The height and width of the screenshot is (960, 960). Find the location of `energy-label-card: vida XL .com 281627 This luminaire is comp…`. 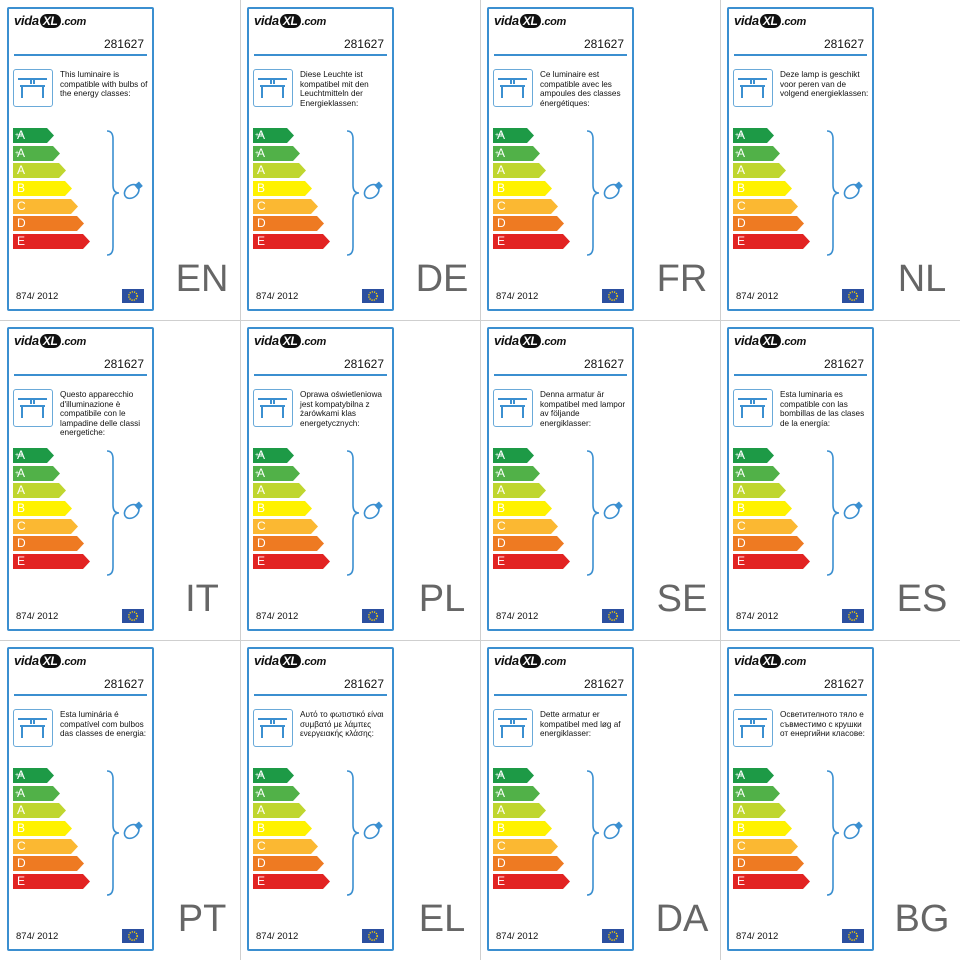

energy-label-card: vida XL .com 281627 This luminaire is comp… is located at coordinates (80, 159).